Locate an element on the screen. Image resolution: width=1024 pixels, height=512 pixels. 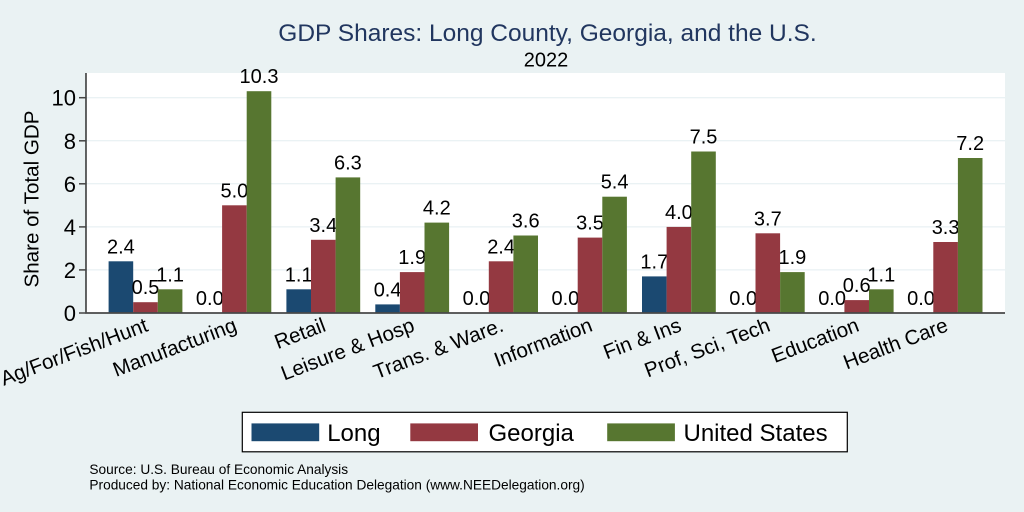
svg-text: 2 is located at coordinates (70, 270).